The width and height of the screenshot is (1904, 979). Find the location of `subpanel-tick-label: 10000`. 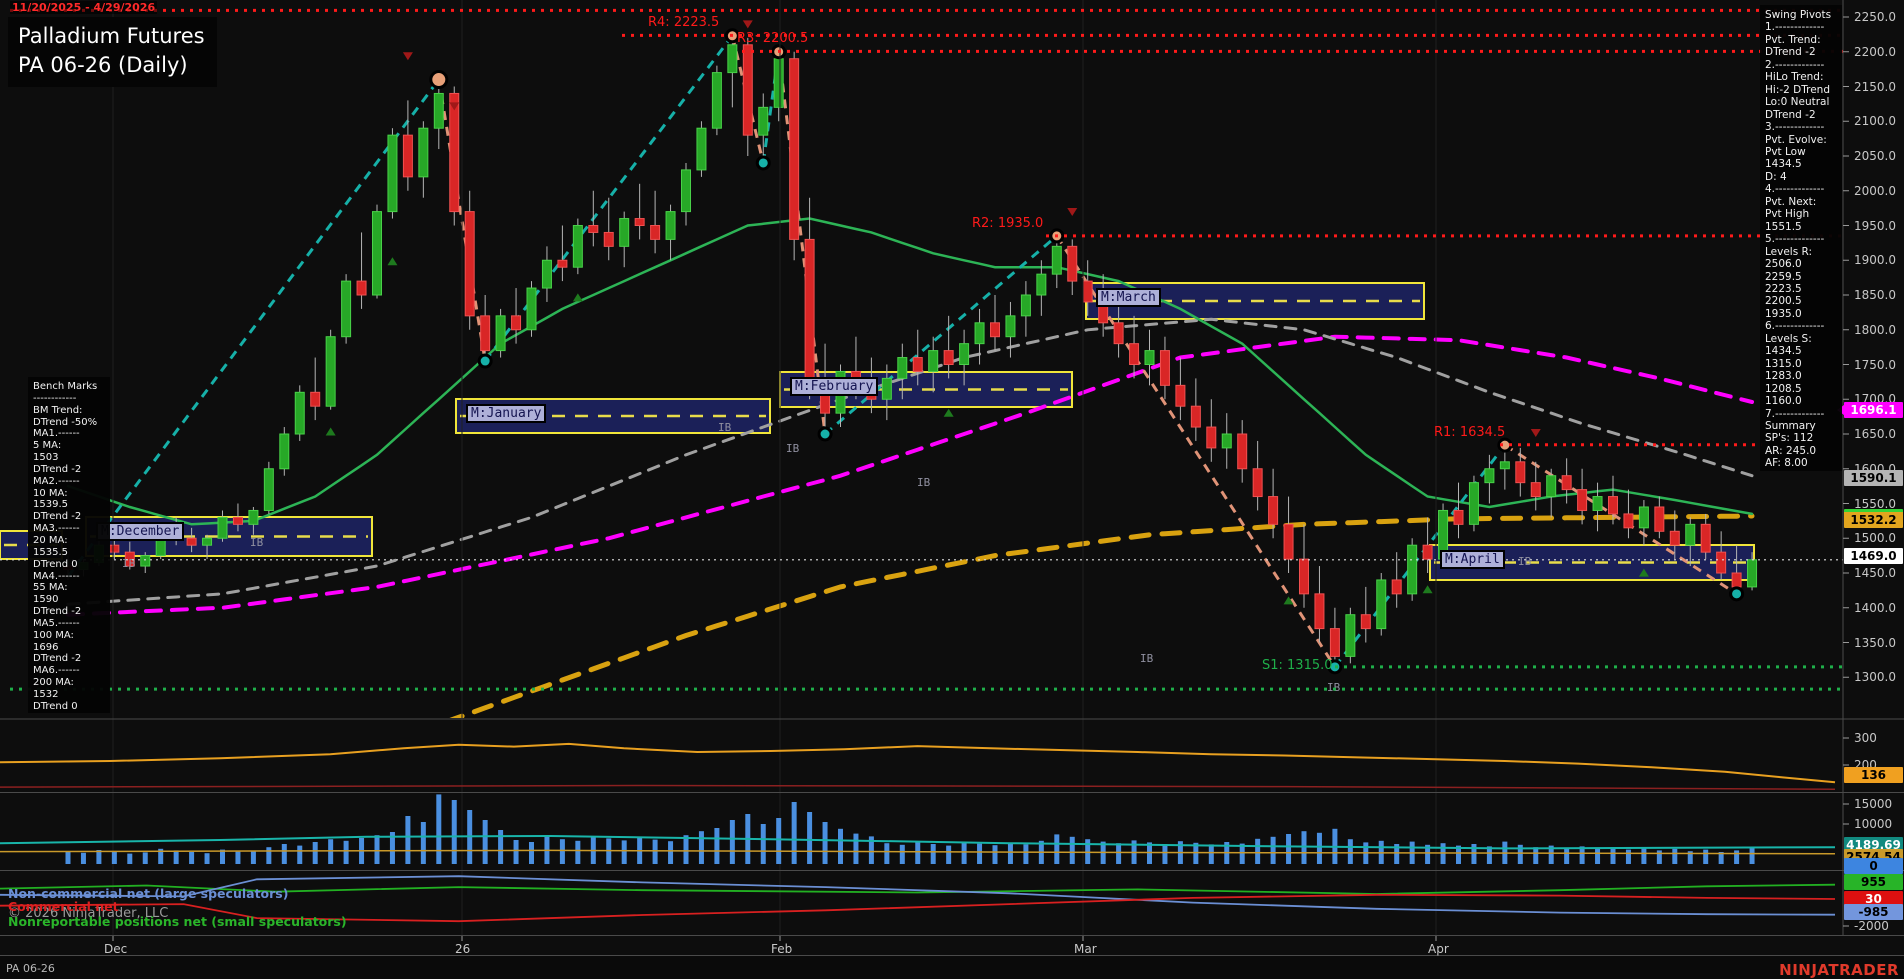

subpanel-tick-label: 10000 is located at coordinates (1873, 824).